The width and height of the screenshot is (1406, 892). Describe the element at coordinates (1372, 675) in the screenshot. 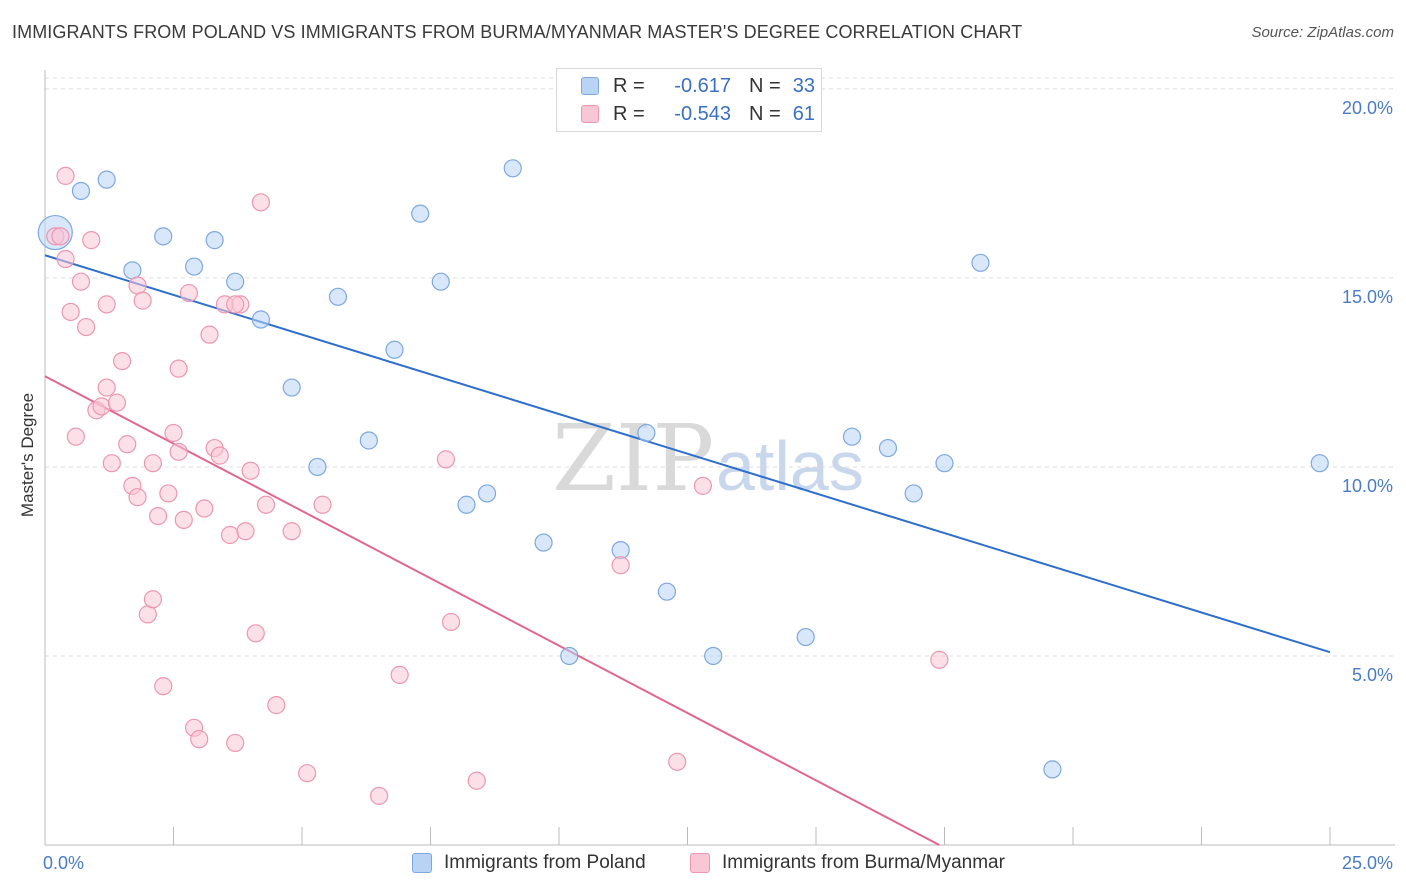

I see `y-tick-label: 5.0%` at that location.